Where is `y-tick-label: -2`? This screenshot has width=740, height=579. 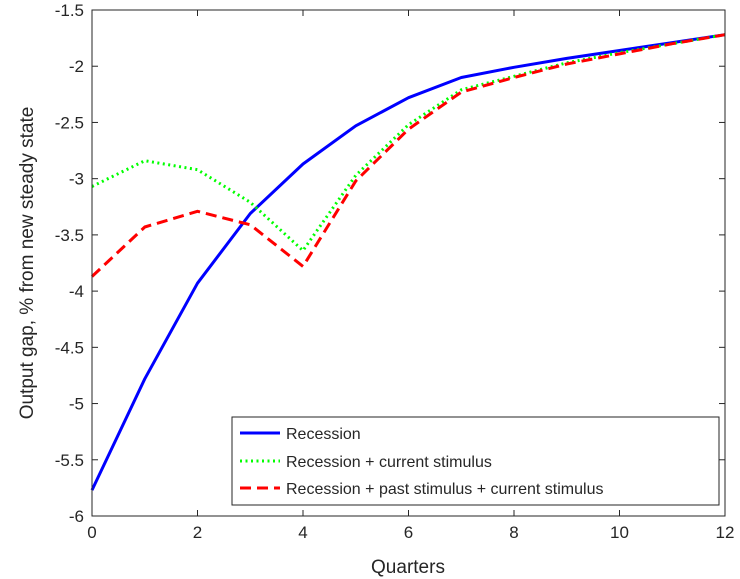
y-tick-label: -2 is located at coordinates (76, 66).